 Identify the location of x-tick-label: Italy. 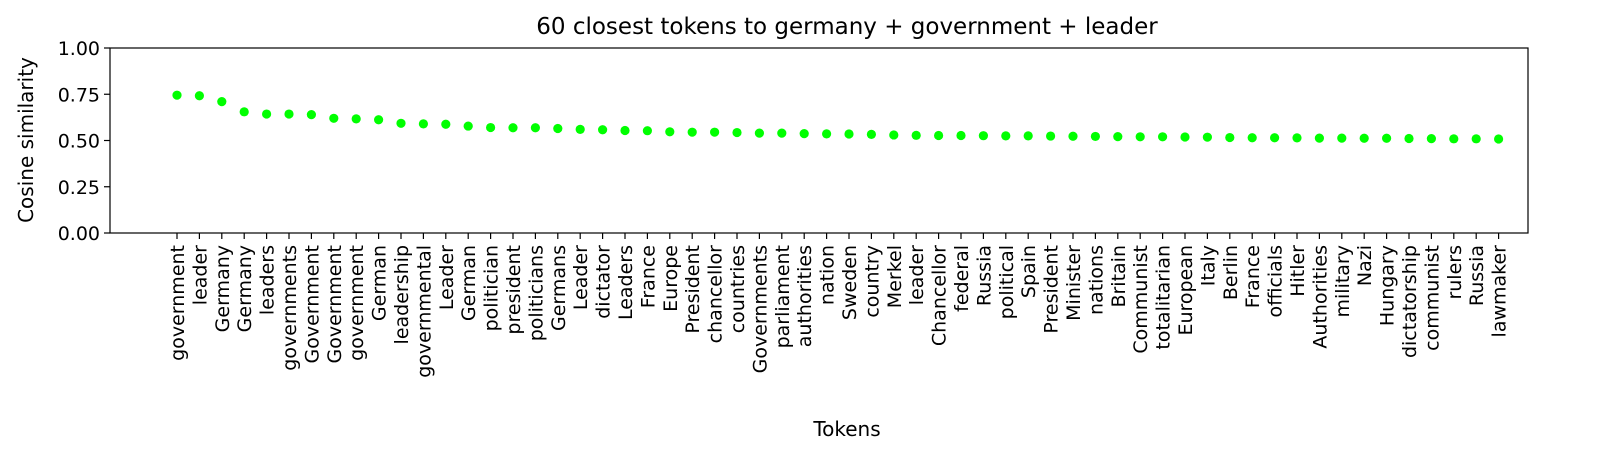
(1208, 265).